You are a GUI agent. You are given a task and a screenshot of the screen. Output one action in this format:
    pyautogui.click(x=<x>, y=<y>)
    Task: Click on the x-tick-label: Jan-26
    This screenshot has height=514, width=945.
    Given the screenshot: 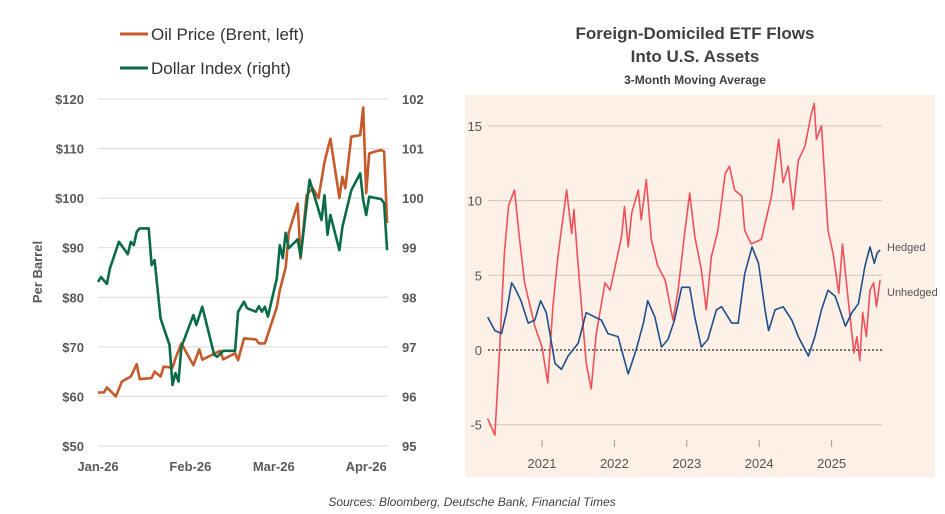 What is the action you would take?
    pyautogui.click(x=97, y=466)
    